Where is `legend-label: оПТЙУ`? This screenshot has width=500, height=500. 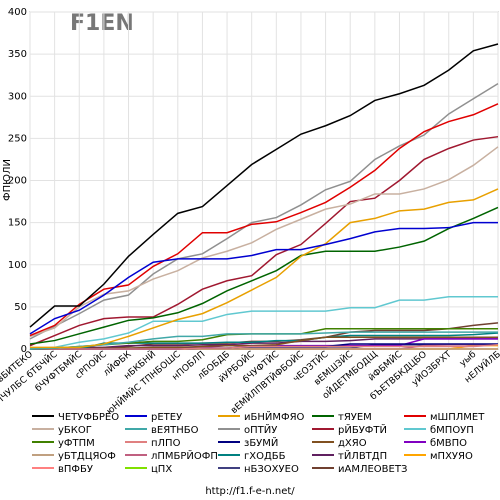 legend-label: оПТЙУ is located at coordinates (260, 429).